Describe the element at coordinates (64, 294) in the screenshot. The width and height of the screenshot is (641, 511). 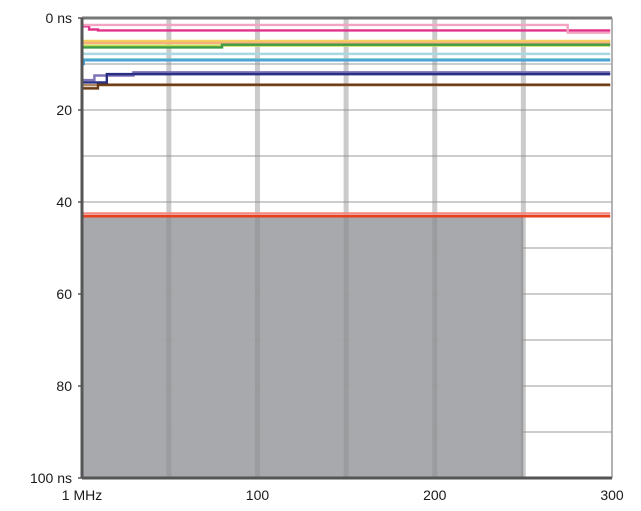
I see `y-tick-label: 60` at that location.